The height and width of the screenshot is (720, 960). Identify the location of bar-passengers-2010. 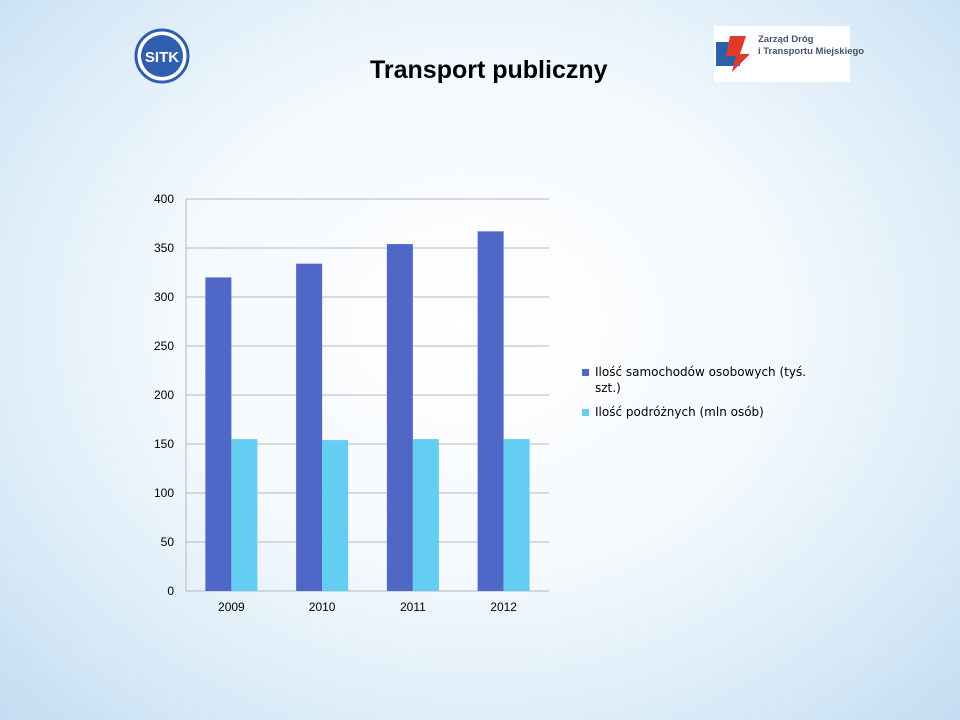
(335, 515).